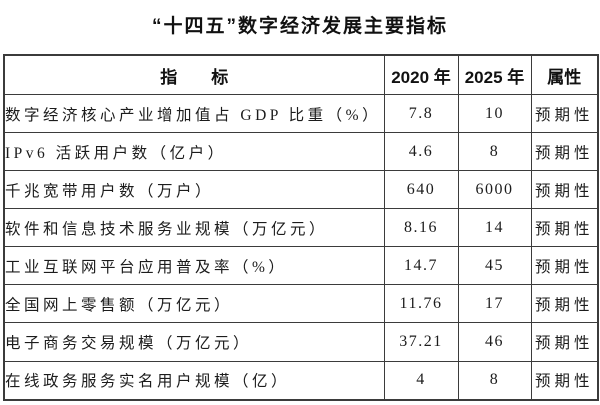 The height and width of the screenshot is (405, 600). What do you see at coordinates (564, 74) in the screenshot?
I see `header-attribute: 属性` at bounding box center [564, 74].